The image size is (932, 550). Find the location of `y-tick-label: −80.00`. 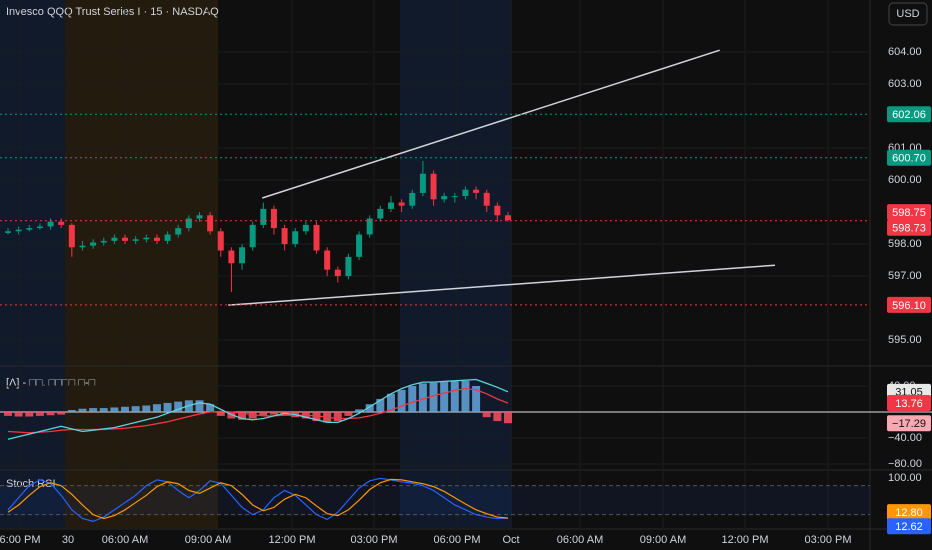

y-tick-label: −80.00 is located at coordinates (905, 464).